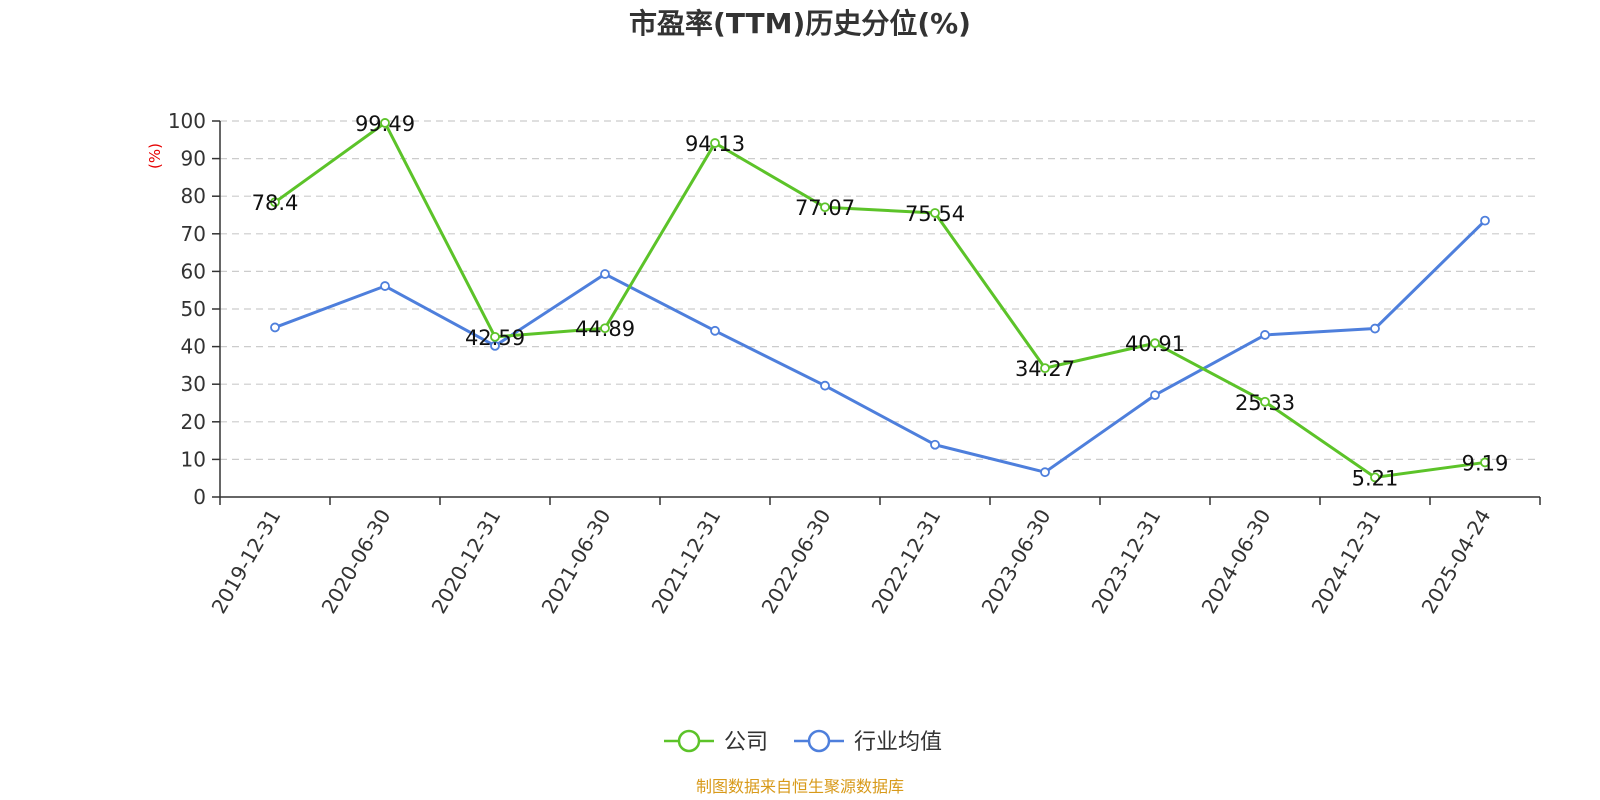  I want to click on data-label: 42.59, so click(495, 338).